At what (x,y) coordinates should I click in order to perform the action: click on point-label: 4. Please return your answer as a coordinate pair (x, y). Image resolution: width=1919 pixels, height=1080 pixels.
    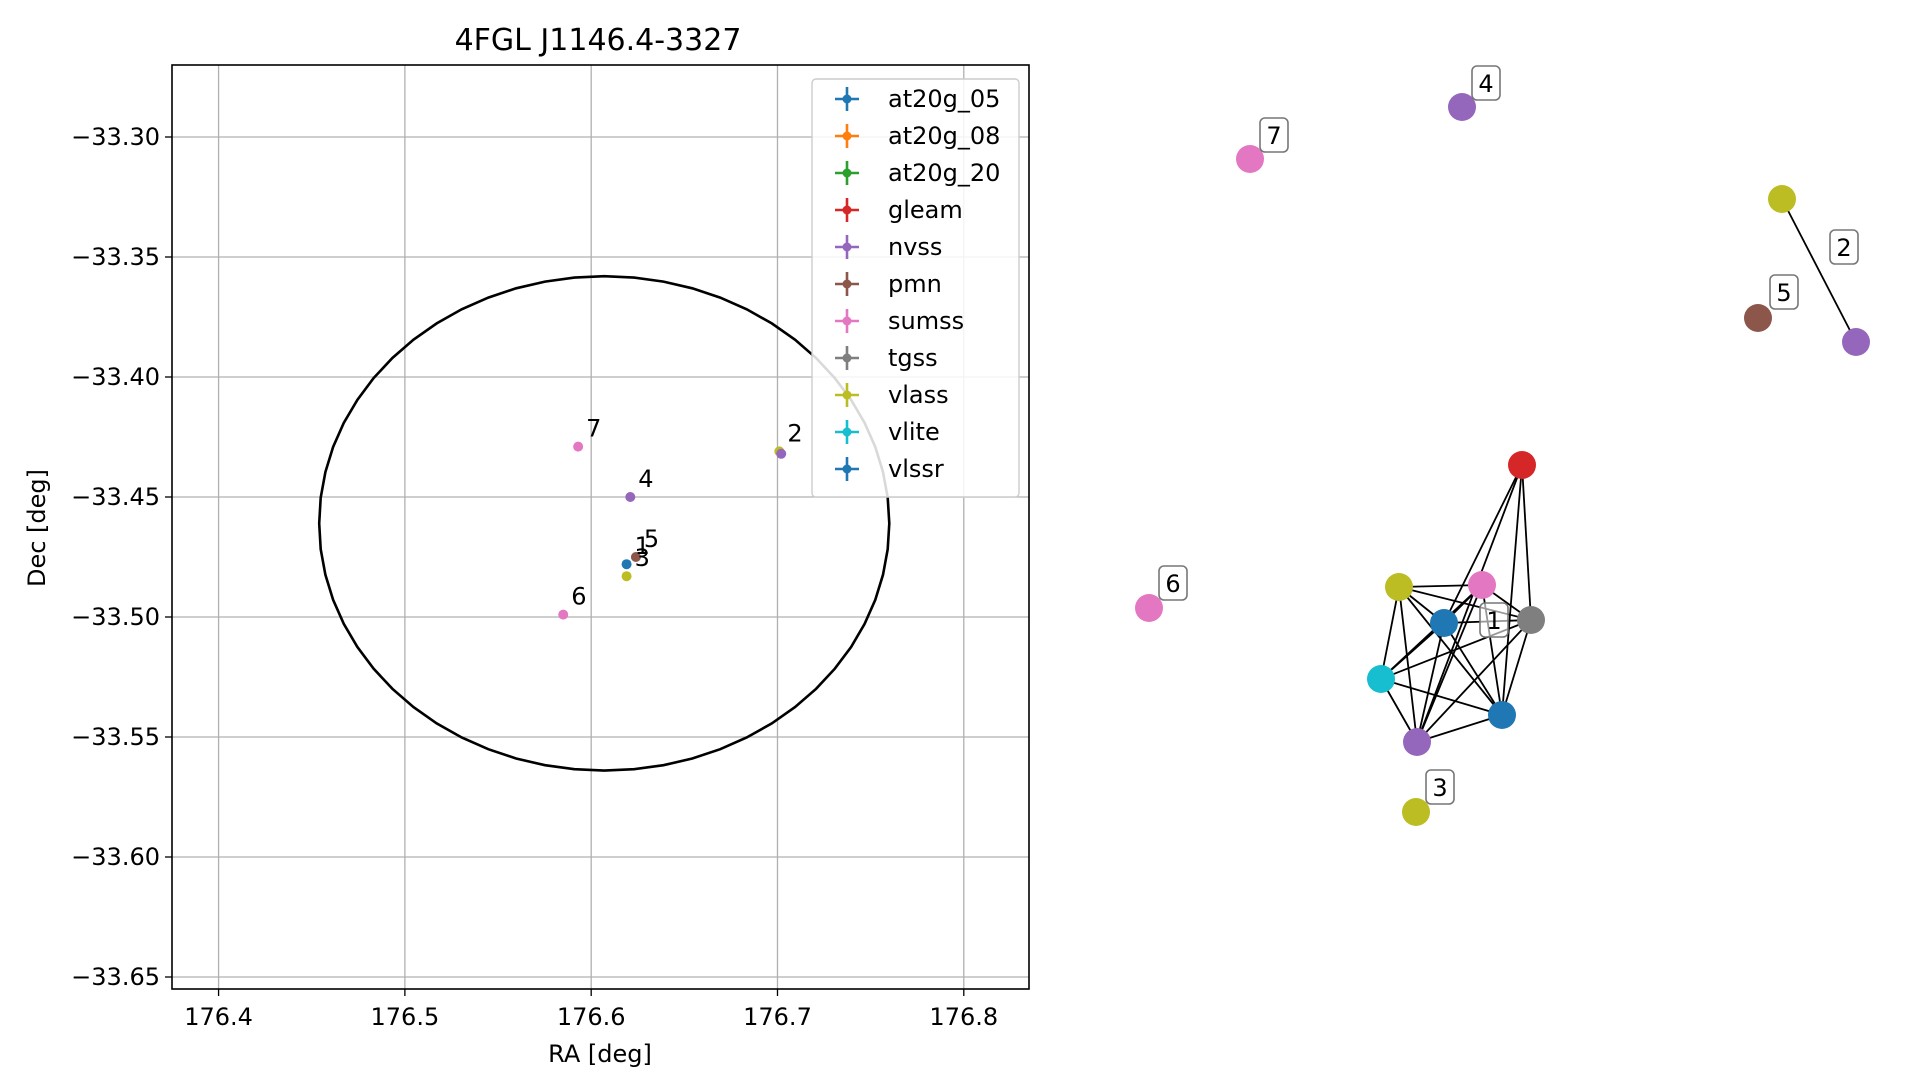
    Looking at the image, I should click on (645, 479).